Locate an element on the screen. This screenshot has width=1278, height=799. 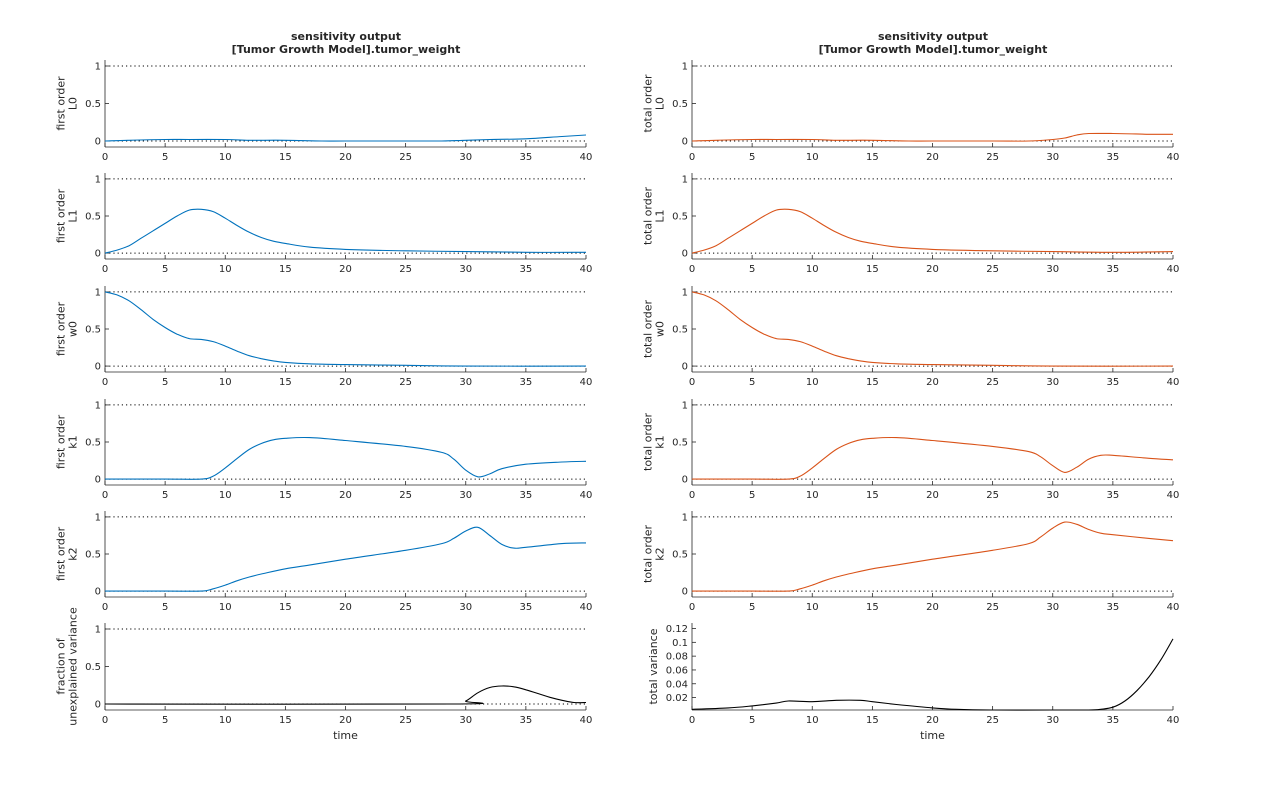
y-axis-label: first order is located at coordinates (60, 441).